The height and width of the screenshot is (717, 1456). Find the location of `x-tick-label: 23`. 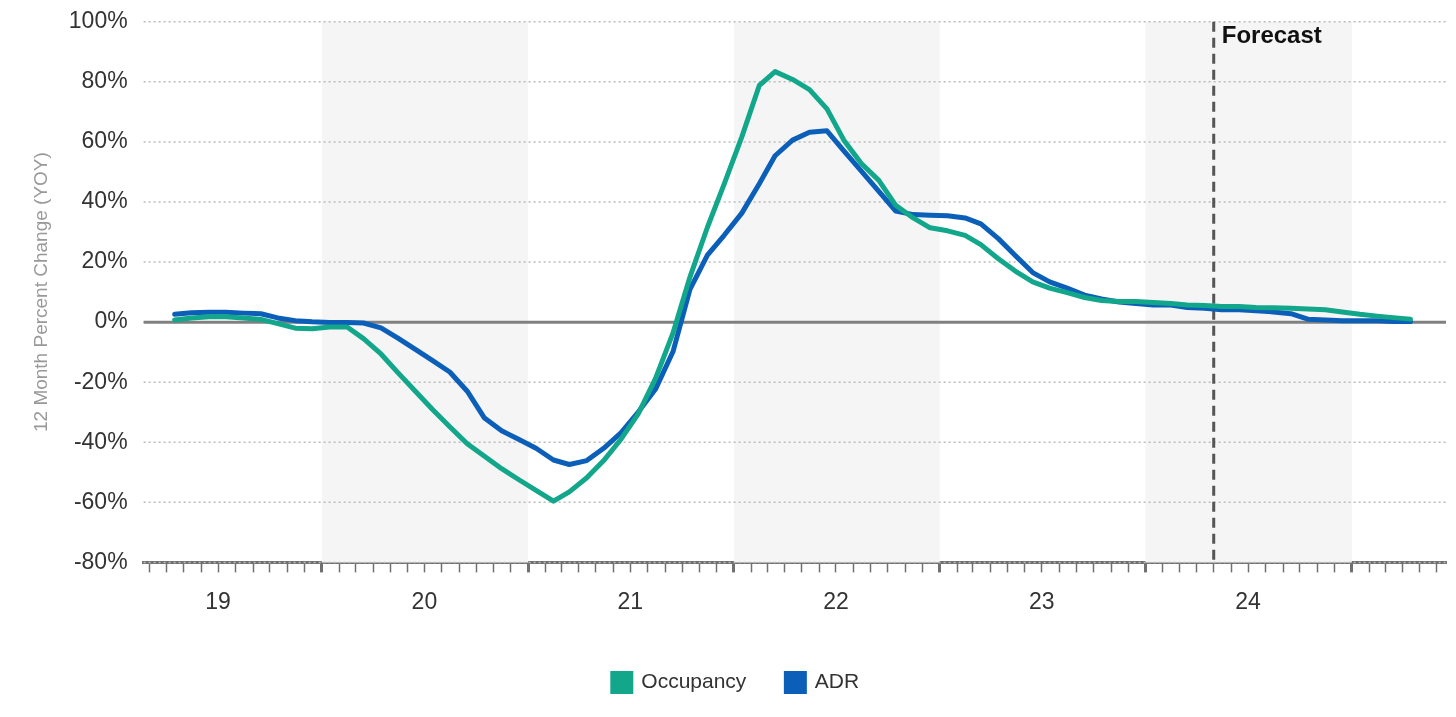

x-tick-label: 23 is located at coordinates (1041, 600).